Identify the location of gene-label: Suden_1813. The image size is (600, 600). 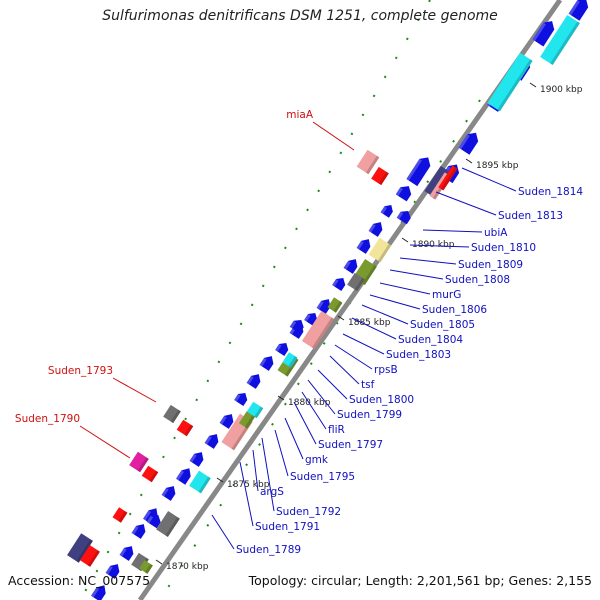
(530, 216).